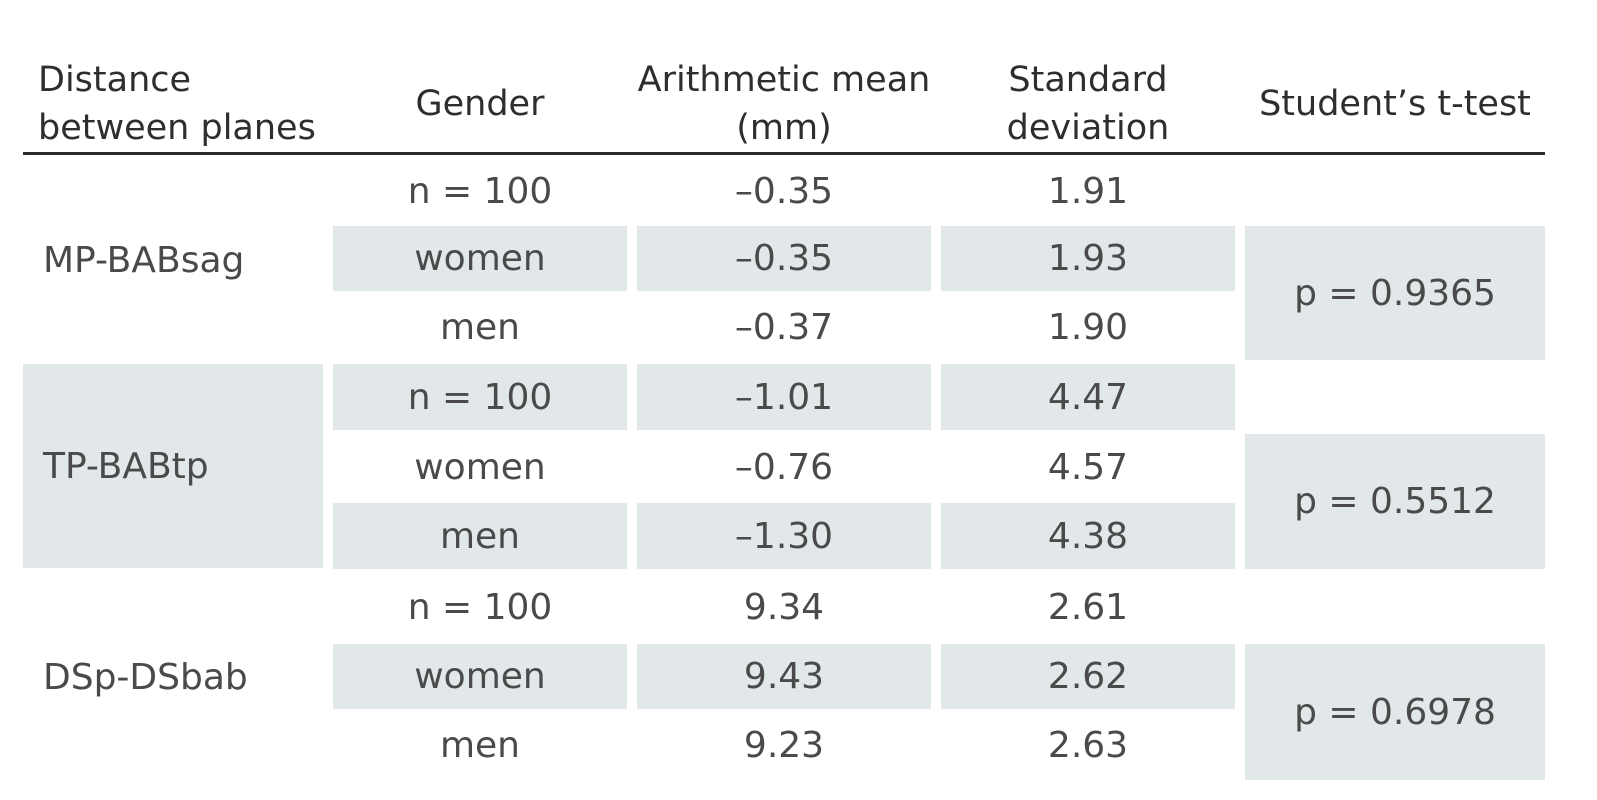  What do you see at coordinates (1088, 104) in the screenshot?
I see `header-sd: Standard deviation` at bounding box center [1088, 104].